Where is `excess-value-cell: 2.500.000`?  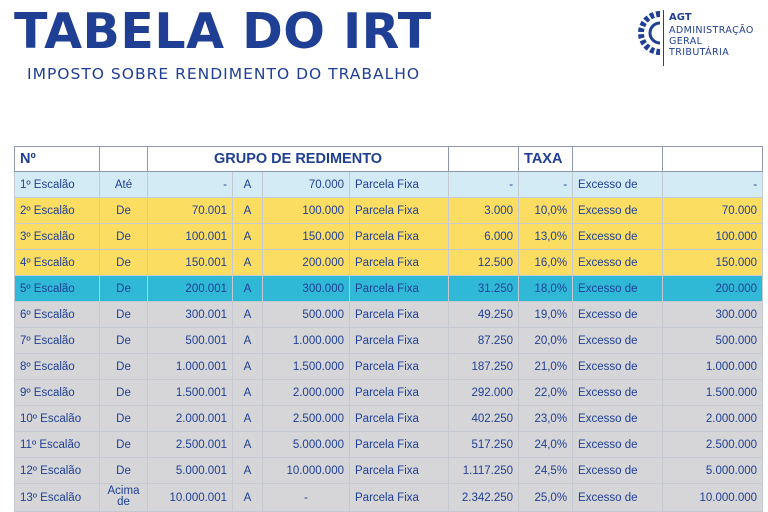
excess-value-cell: 2.500.000 is located at coordinates (713, 444).